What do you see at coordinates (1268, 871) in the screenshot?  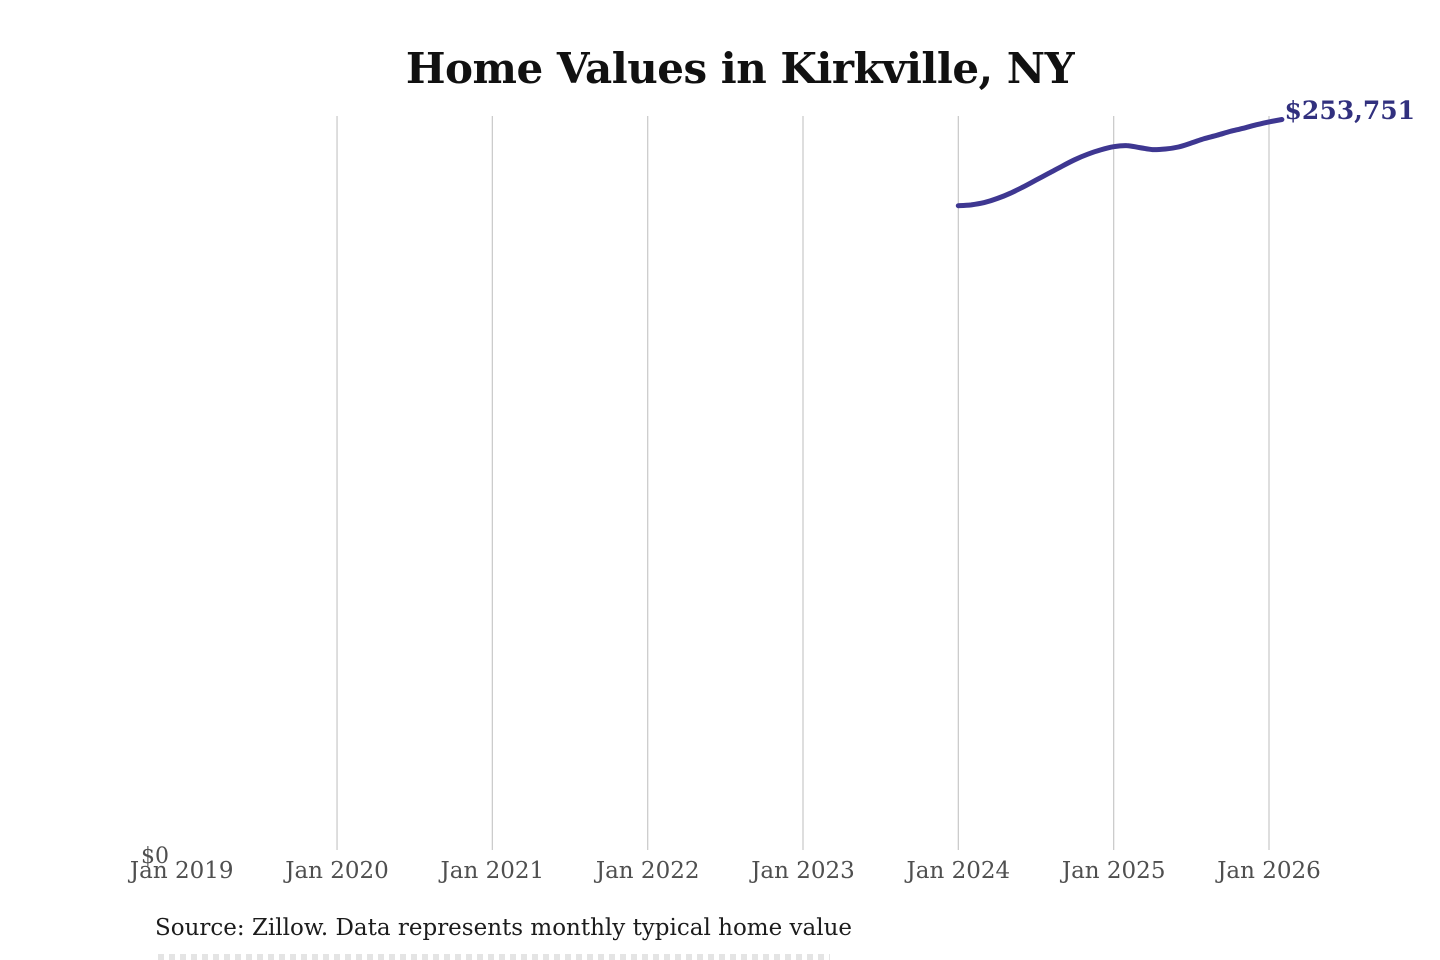 I see `x-tick-label-2026: Jan 2026` at bounding box center [1268, 871].